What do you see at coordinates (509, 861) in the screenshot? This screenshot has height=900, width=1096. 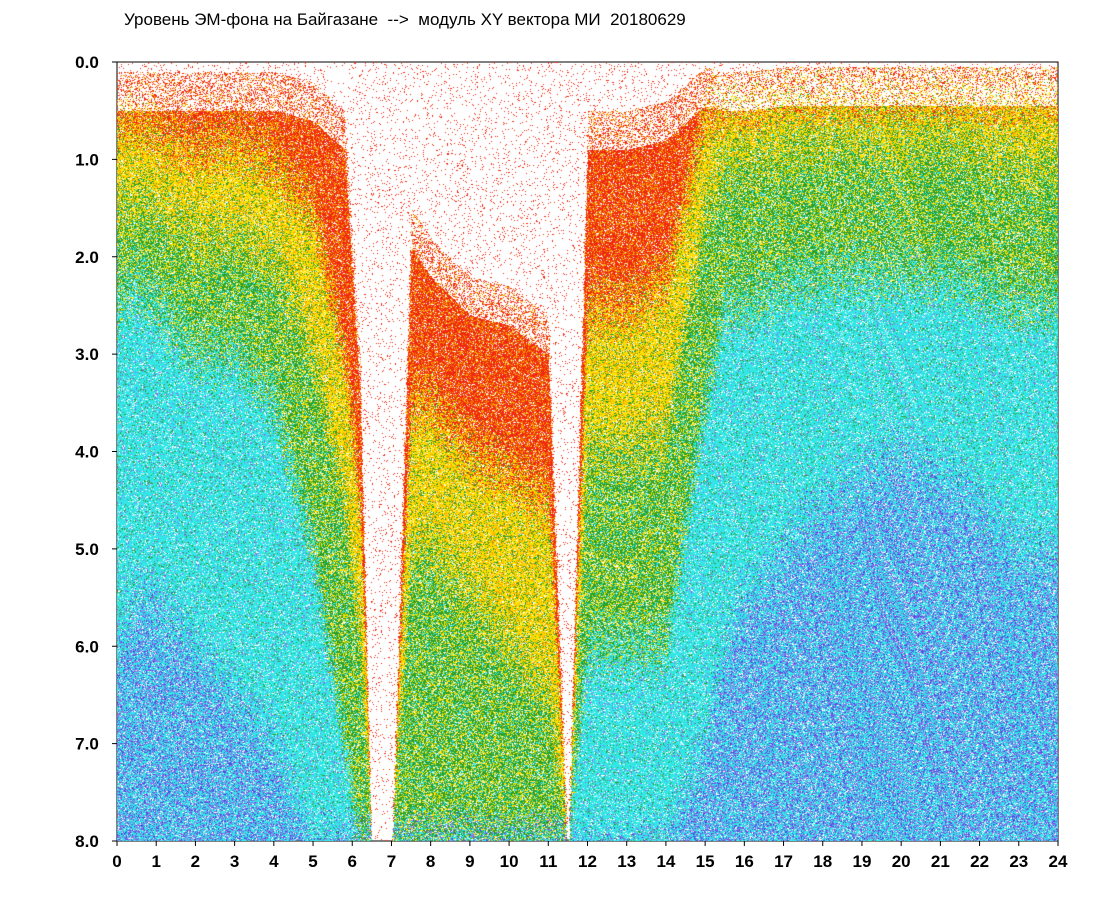 I see `x-tick-label: 10` at bounding box center [509, 861].